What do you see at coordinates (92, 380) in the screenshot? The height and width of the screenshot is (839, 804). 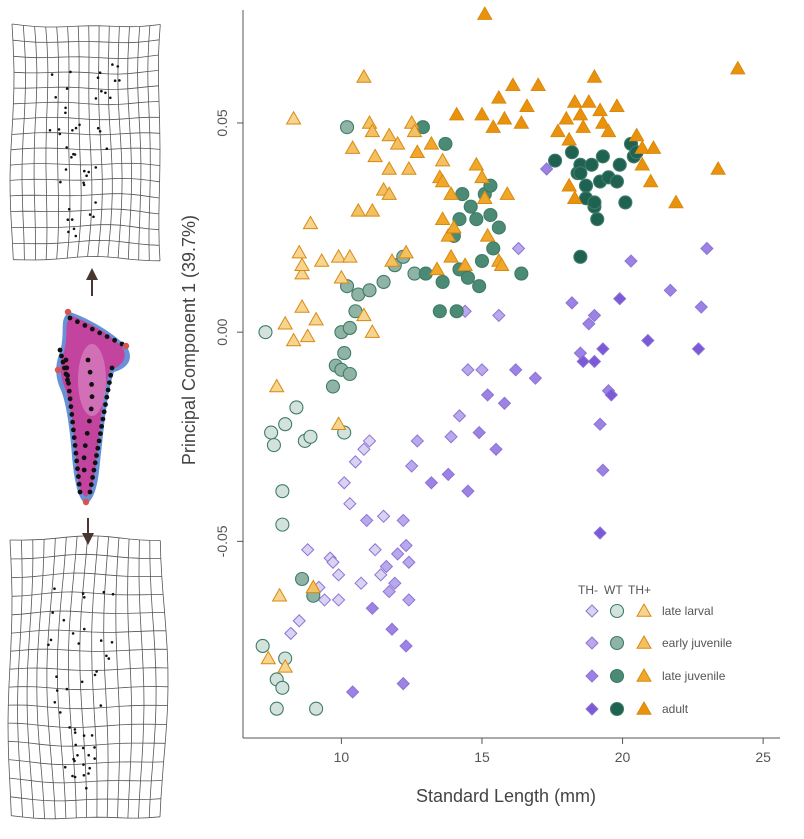 I see `bone-highlight` at bounding box center [92, 380].